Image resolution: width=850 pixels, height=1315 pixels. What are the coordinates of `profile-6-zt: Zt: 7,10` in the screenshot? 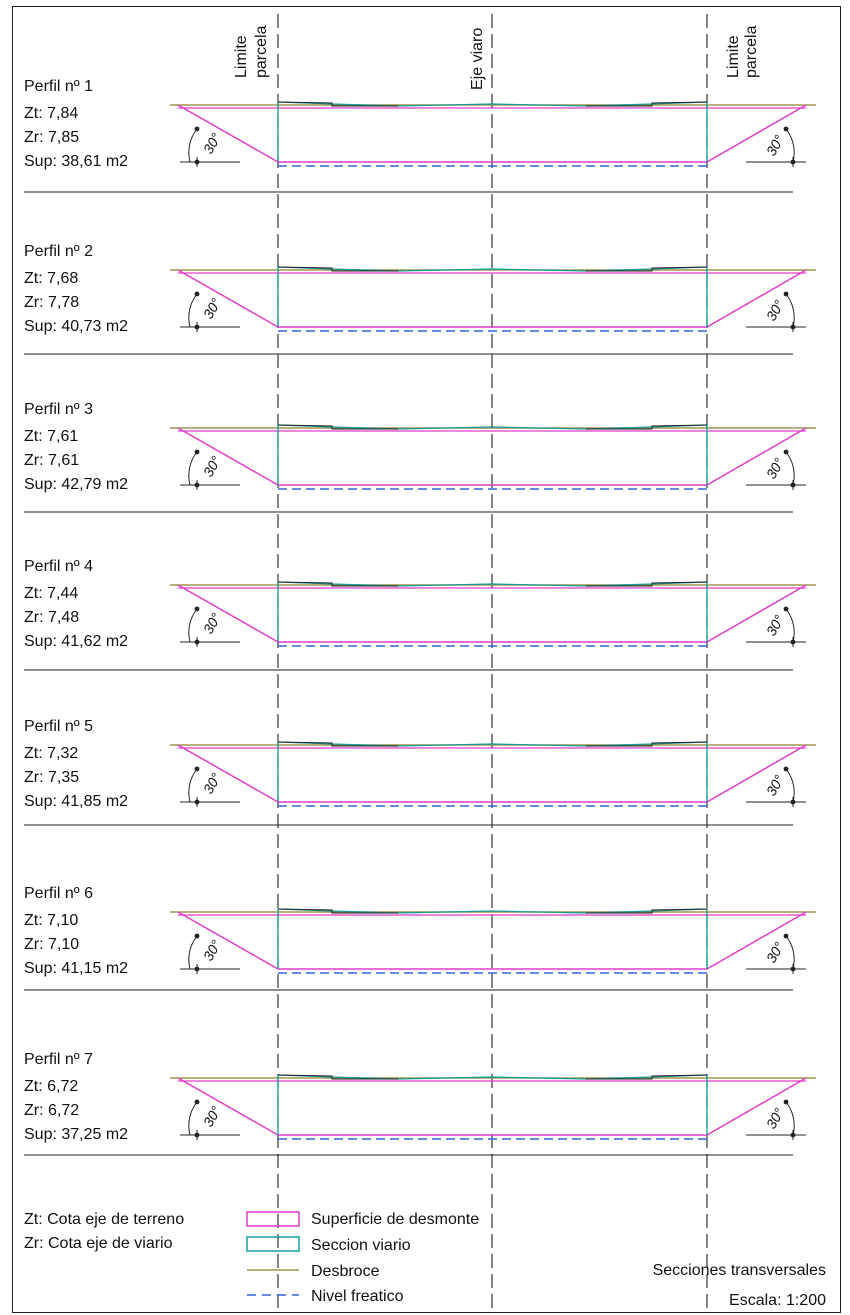 It's located at (51, 920).